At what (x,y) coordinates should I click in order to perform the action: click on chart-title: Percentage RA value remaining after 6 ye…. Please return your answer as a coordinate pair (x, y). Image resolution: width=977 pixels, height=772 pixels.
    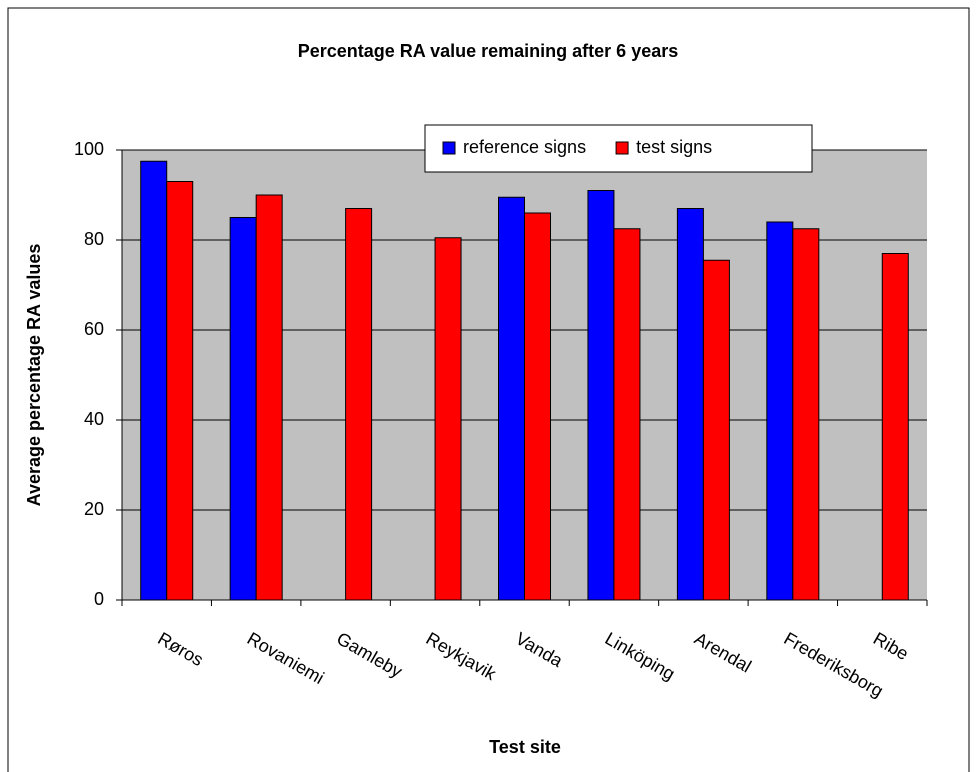
    Looking at the image, I should click on (488, 51).